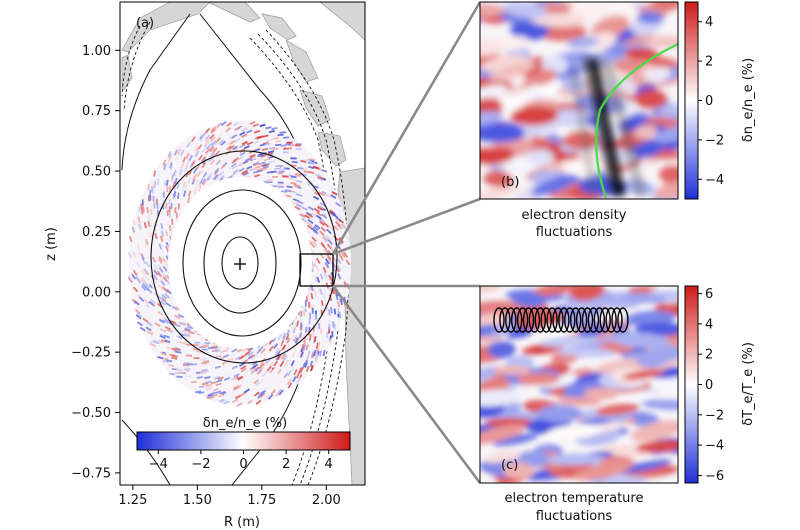 The image size is (800, 530). I want to click on ece-volume, so click(581, 320).